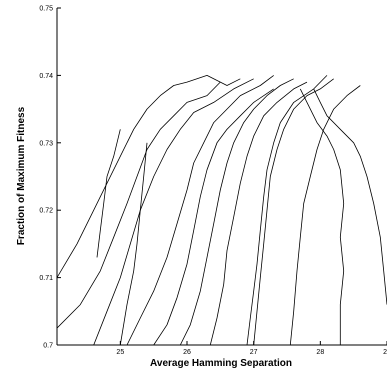 The height and width of the screenshot is (373, 387). I want to click on x-tick-label: 28, so click(320, 352).